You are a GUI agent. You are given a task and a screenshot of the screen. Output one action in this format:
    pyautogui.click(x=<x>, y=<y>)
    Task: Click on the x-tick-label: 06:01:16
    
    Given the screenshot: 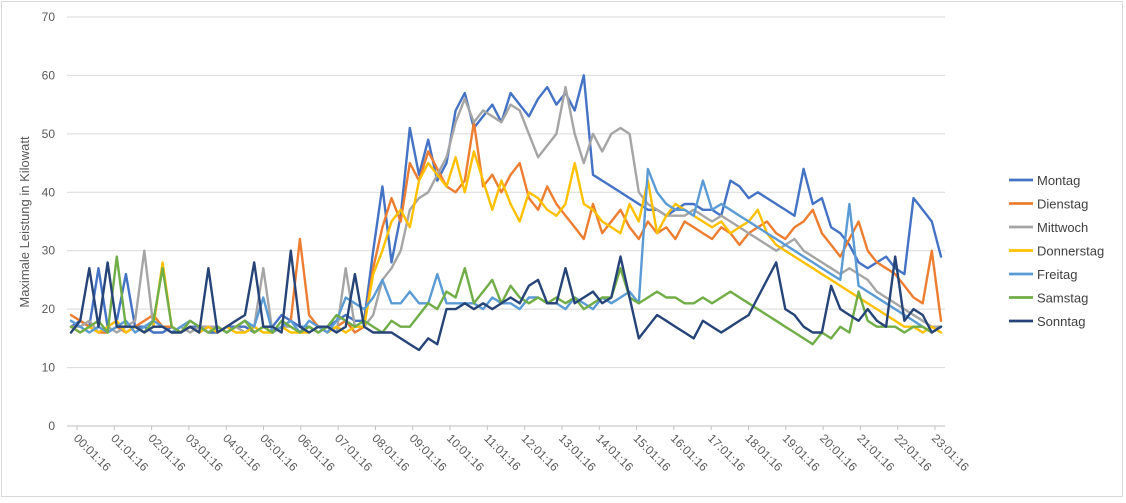 What is the action you would take?
    pyautogui.click(x=316, y=452)
    